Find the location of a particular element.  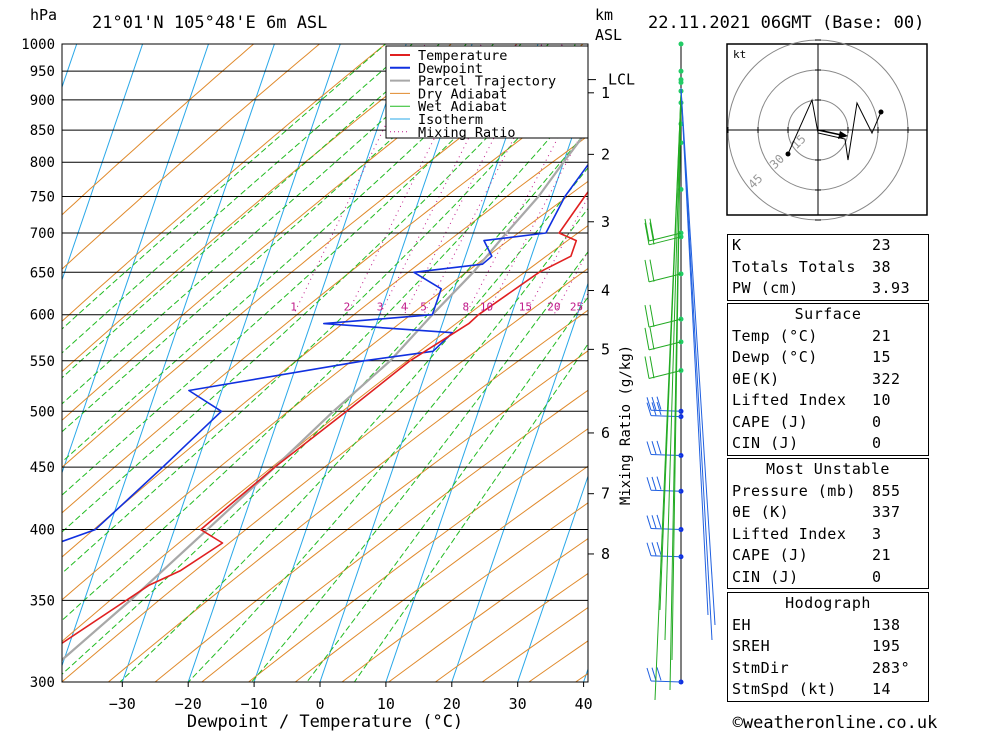

pressure-tick-label: 500 is located at coordinates (42, 412).